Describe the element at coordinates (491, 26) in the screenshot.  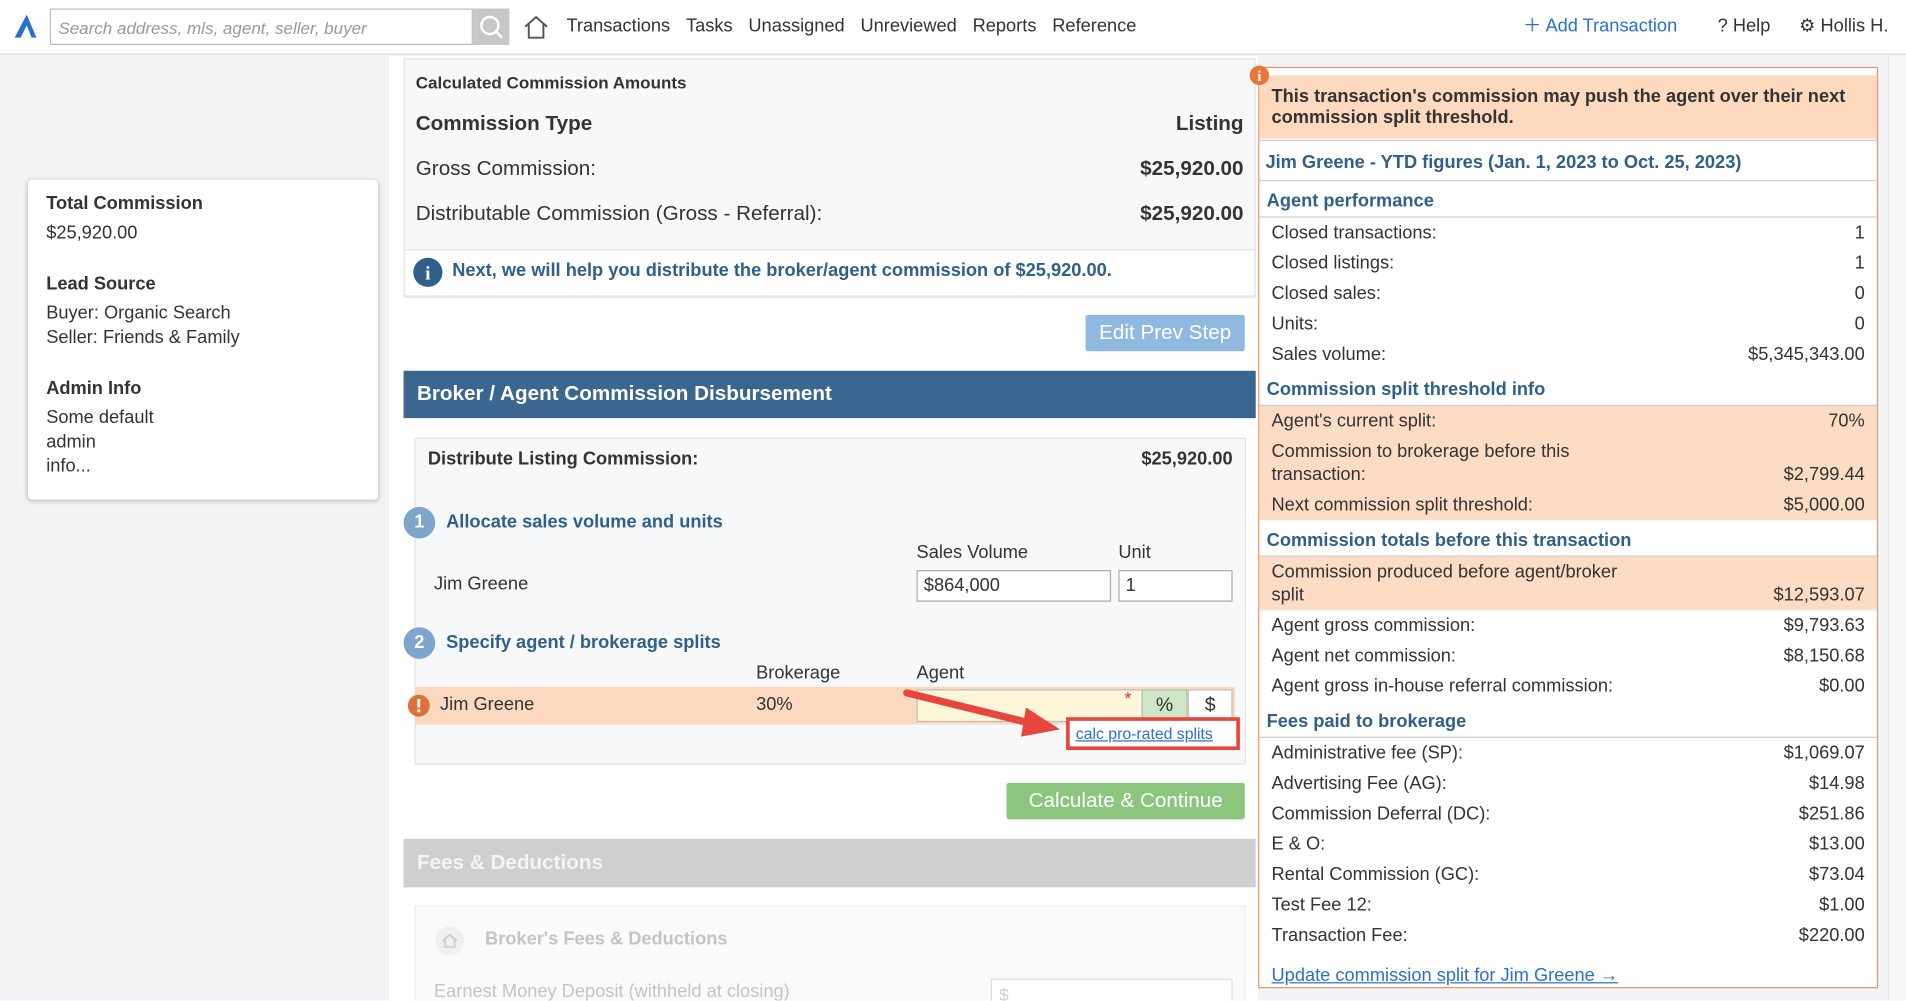
I see `search-button` at that location.